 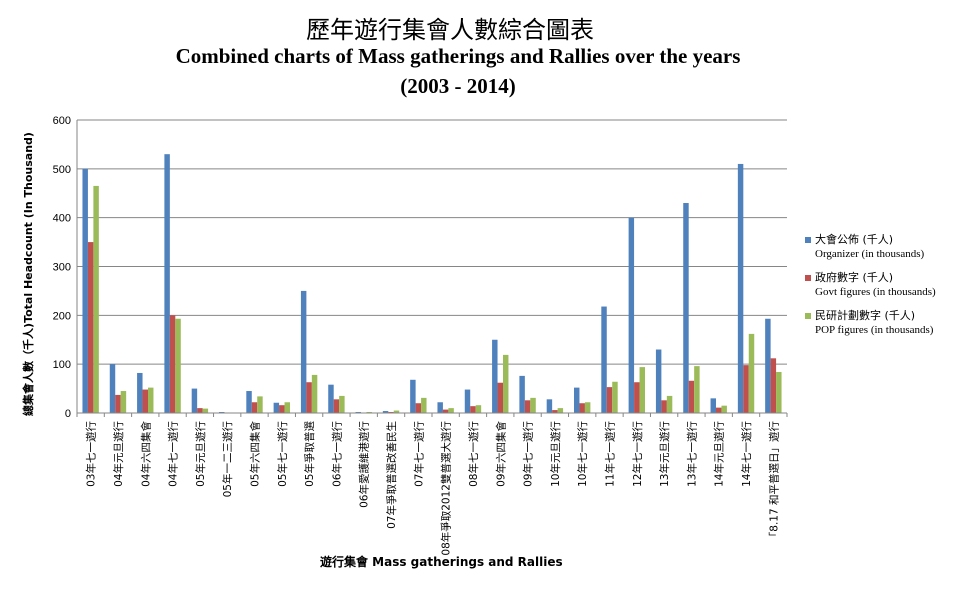 What do you see at coordinates (62, 121) in the screenshot?
I see `y-tick-label: 600` at bounding box center [62, 121].